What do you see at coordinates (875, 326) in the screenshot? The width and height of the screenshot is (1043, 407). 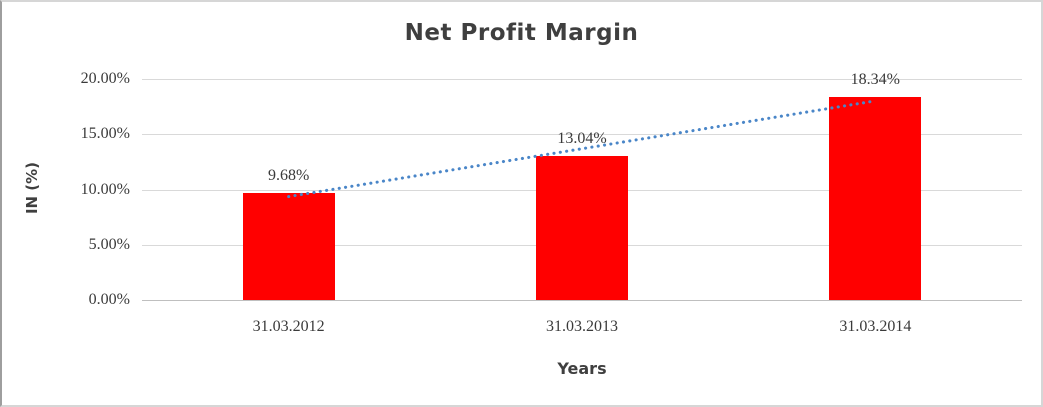 I see `x-tick-label: 31.03.2014` at bounding box center [875, 326].